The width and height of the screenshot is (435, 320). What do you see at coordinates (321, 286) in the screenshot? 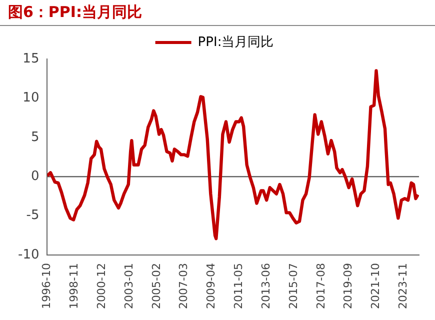
I see `x-tick-label: 2017-08` at bounding box center [321, 286].